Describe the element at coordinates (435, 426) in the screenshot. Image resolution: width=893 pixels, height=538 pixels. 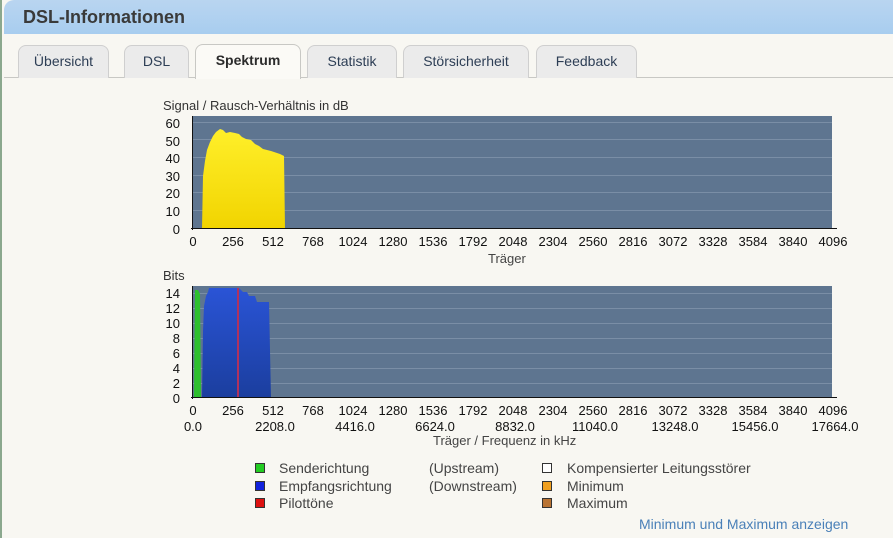
I see `freq-tick-label: 6624.0` at that location.